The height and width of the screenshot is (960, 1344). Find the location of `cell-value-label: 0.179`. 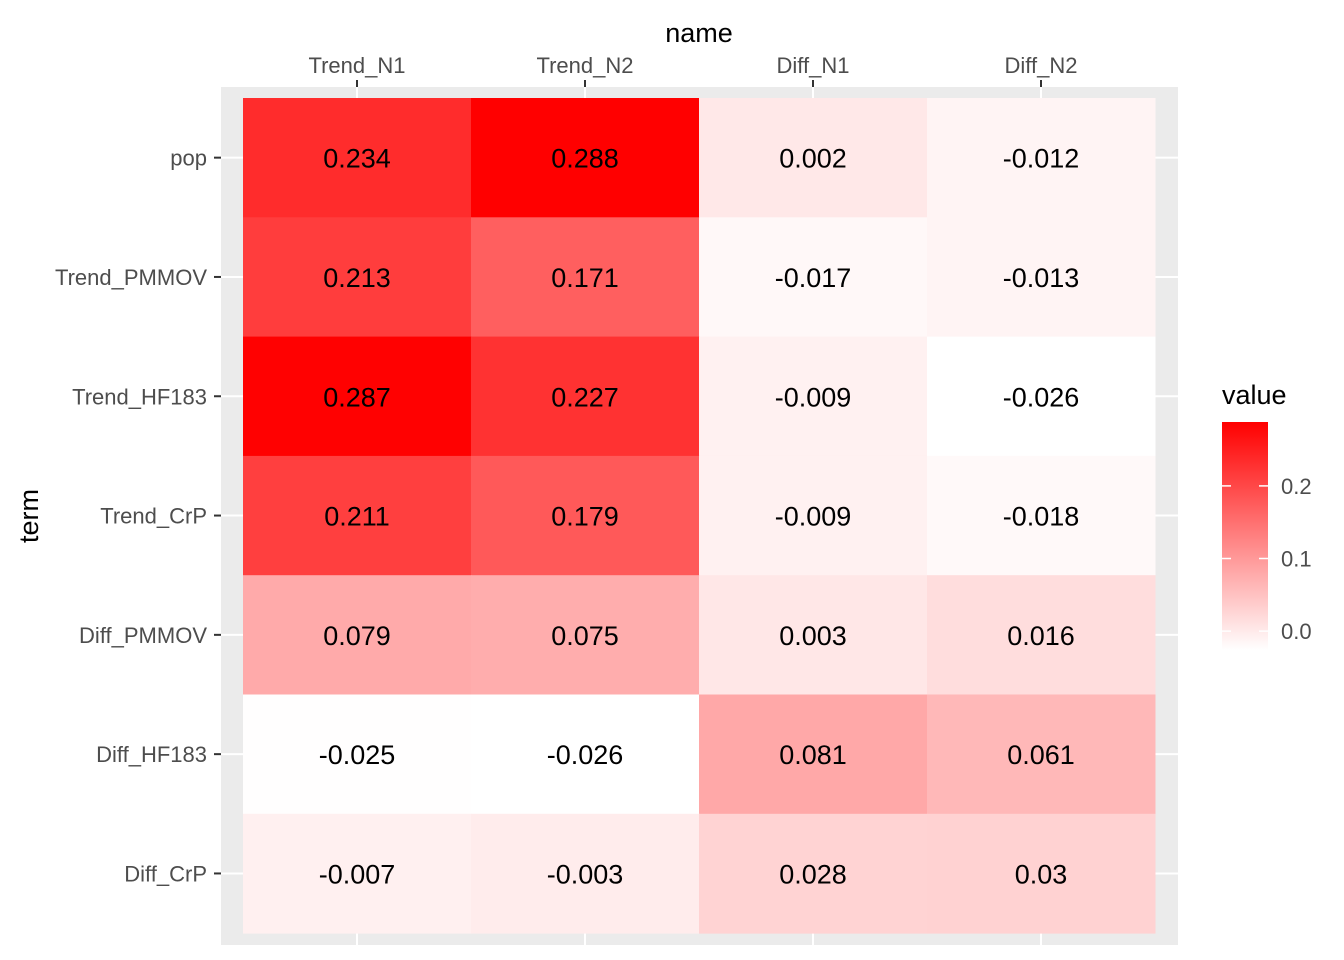

cell-value-label: 0.179 is located at coordinates (585, 517).